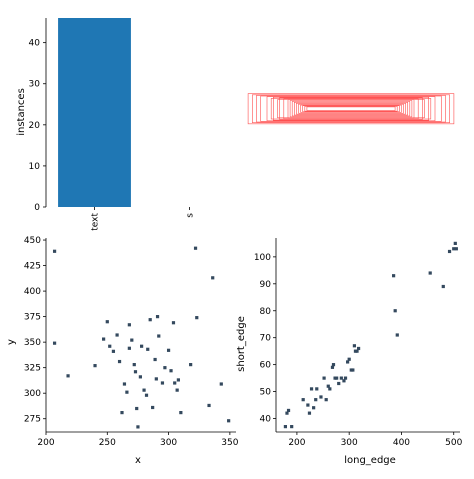 The height and width of the screenshot is (479, 474). Describe the element at coordinates (107, 443) in the screenshot. I see `xy-scatter-x-tick-label: 250` at that location.